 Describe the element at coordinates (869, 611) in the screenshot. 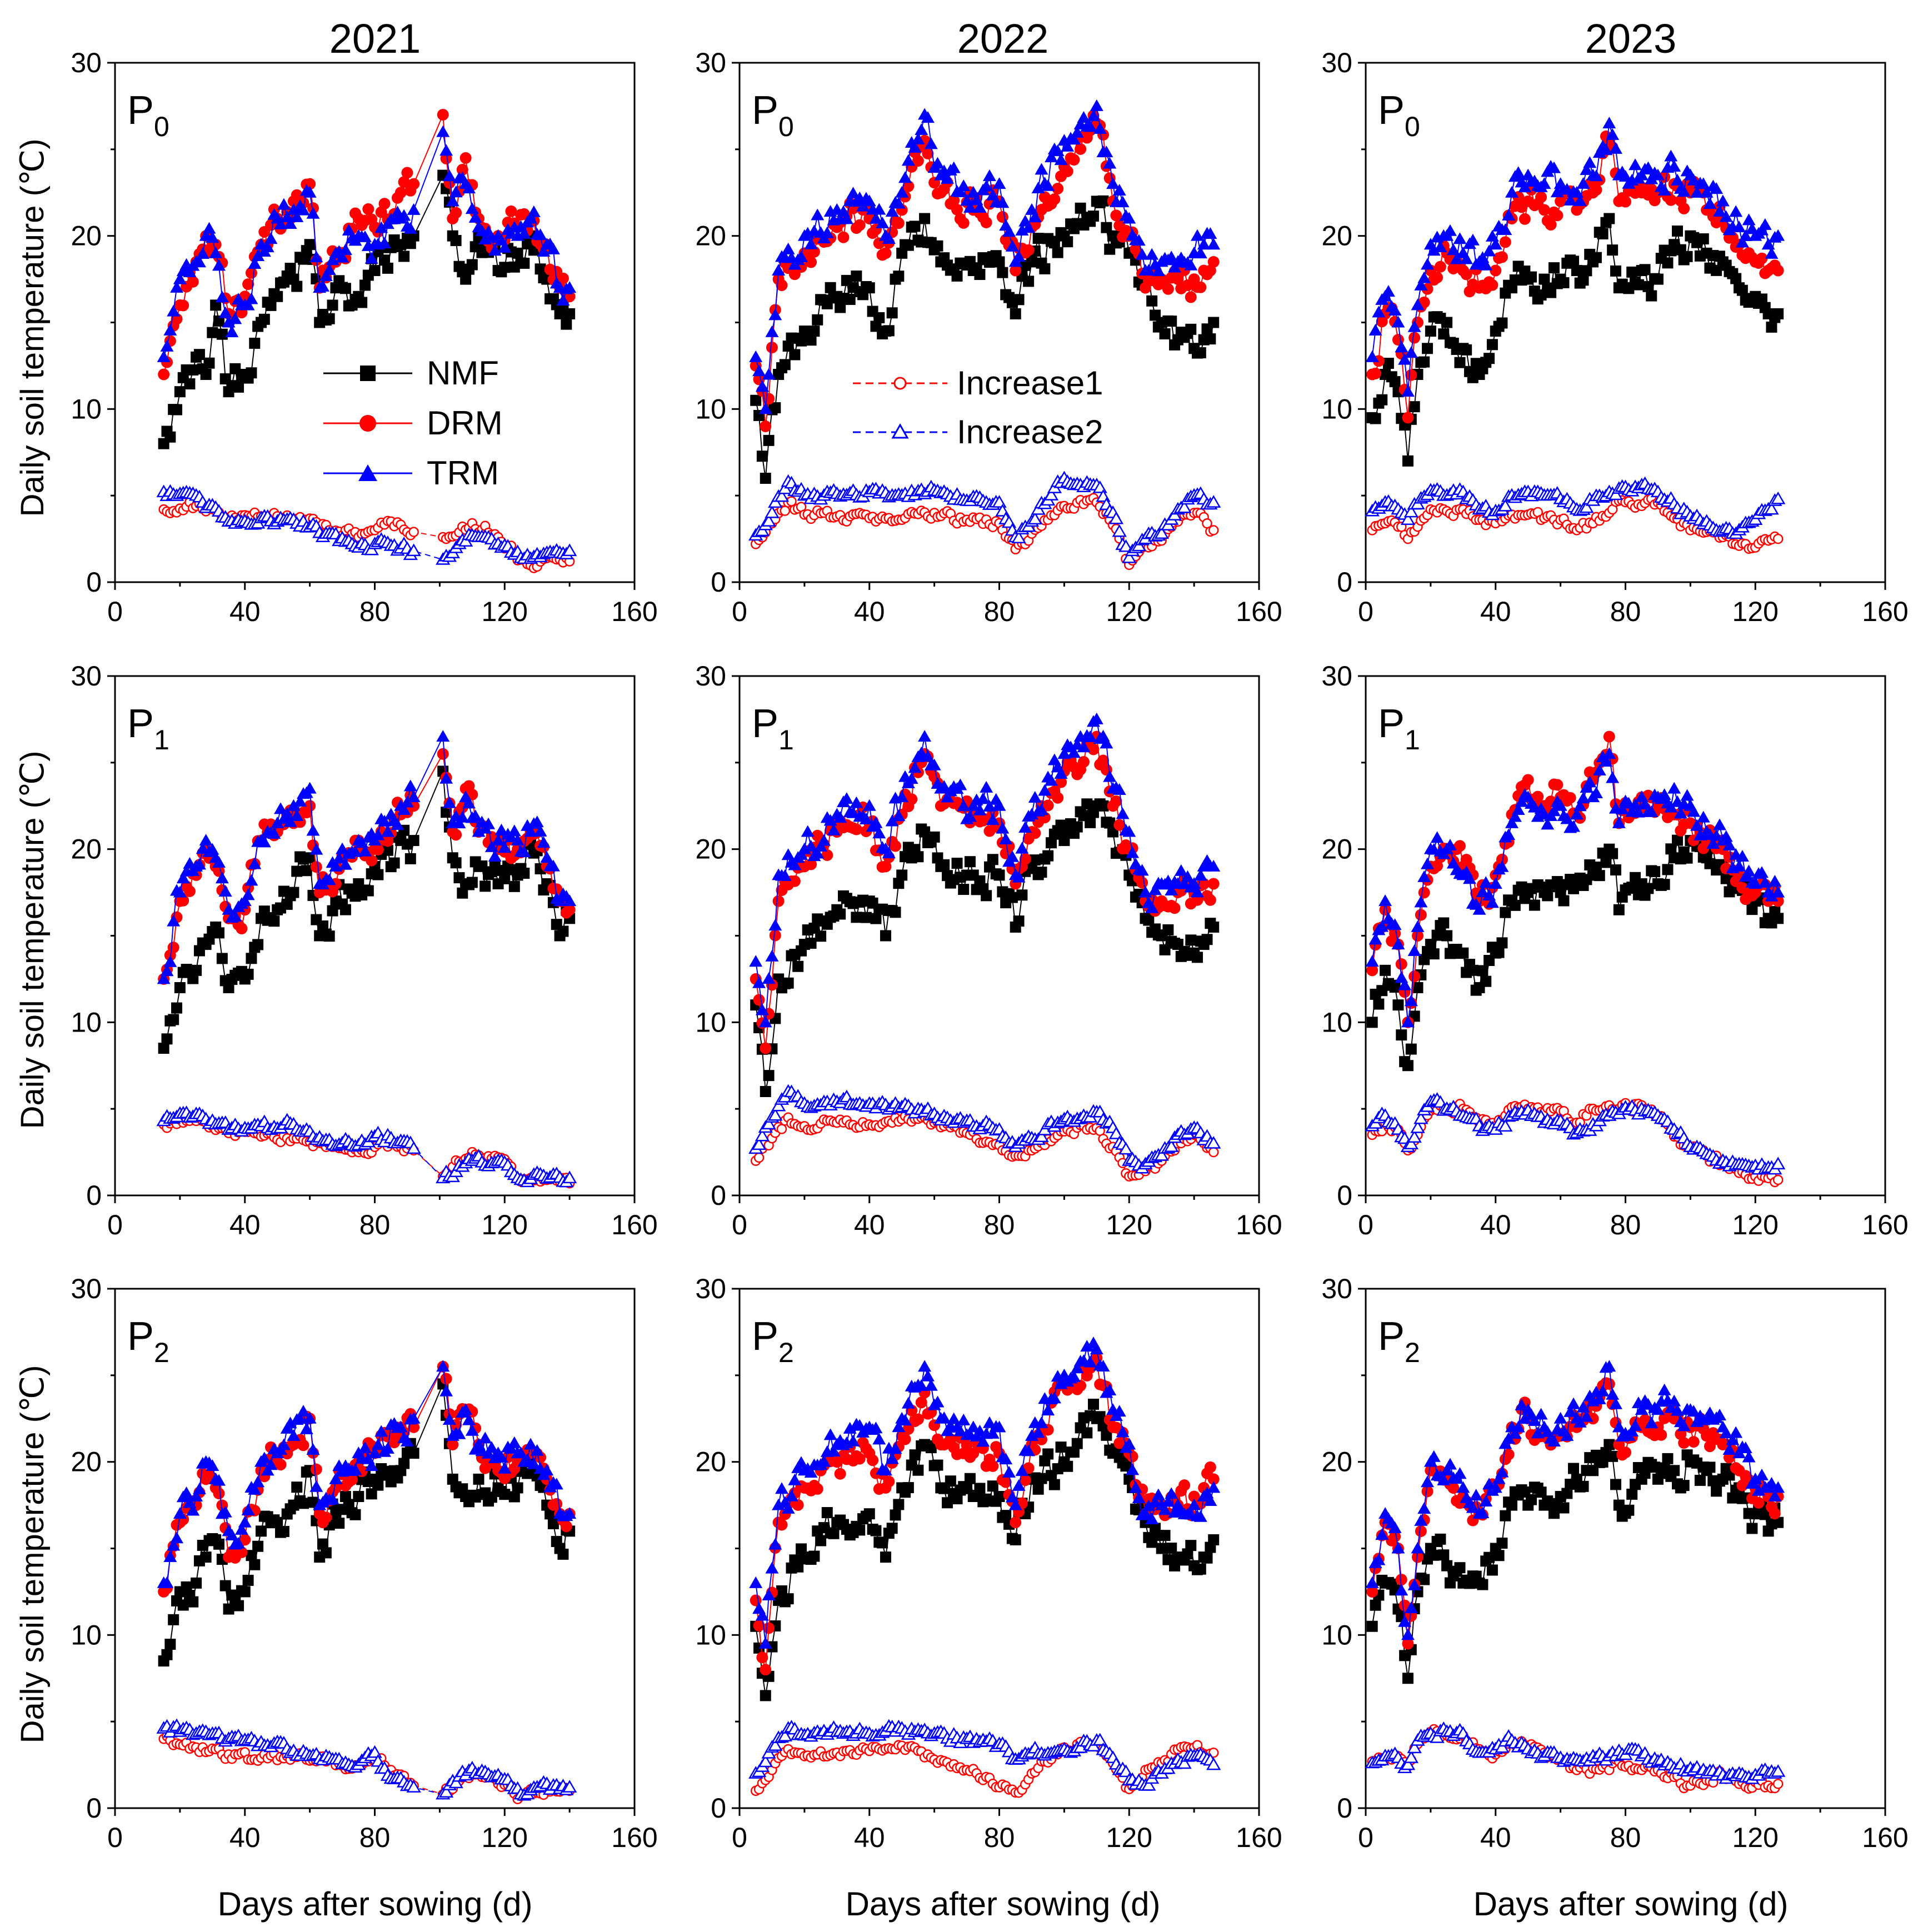

I see `x-tick-label: 40` at that location.